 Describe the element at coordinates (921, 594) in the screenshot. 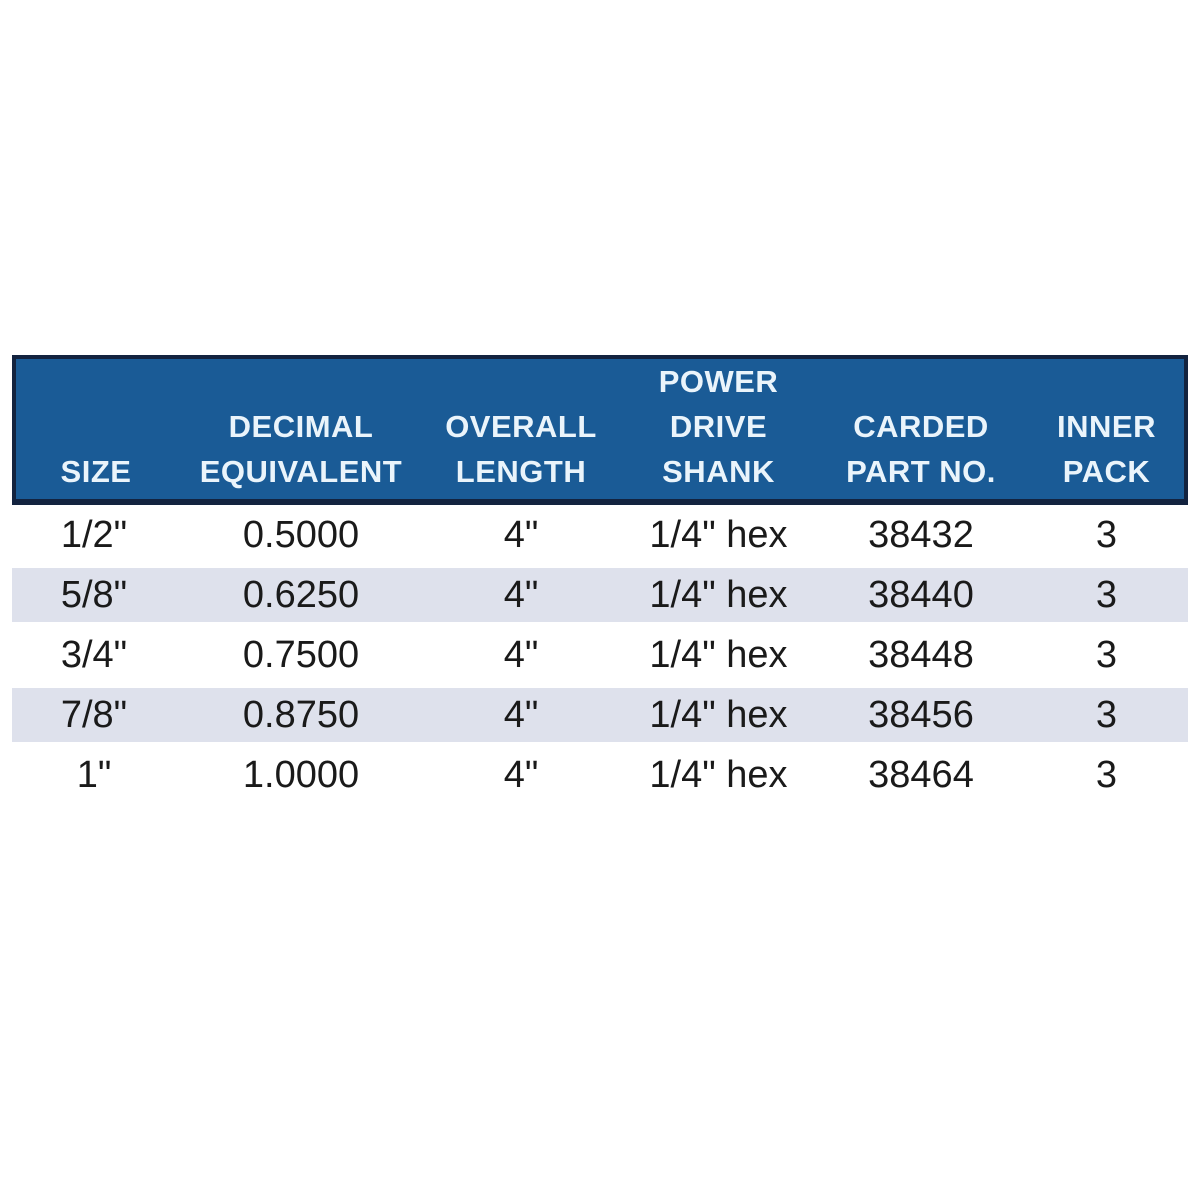

I see `cell-carded-part-no: 38440` at that location.